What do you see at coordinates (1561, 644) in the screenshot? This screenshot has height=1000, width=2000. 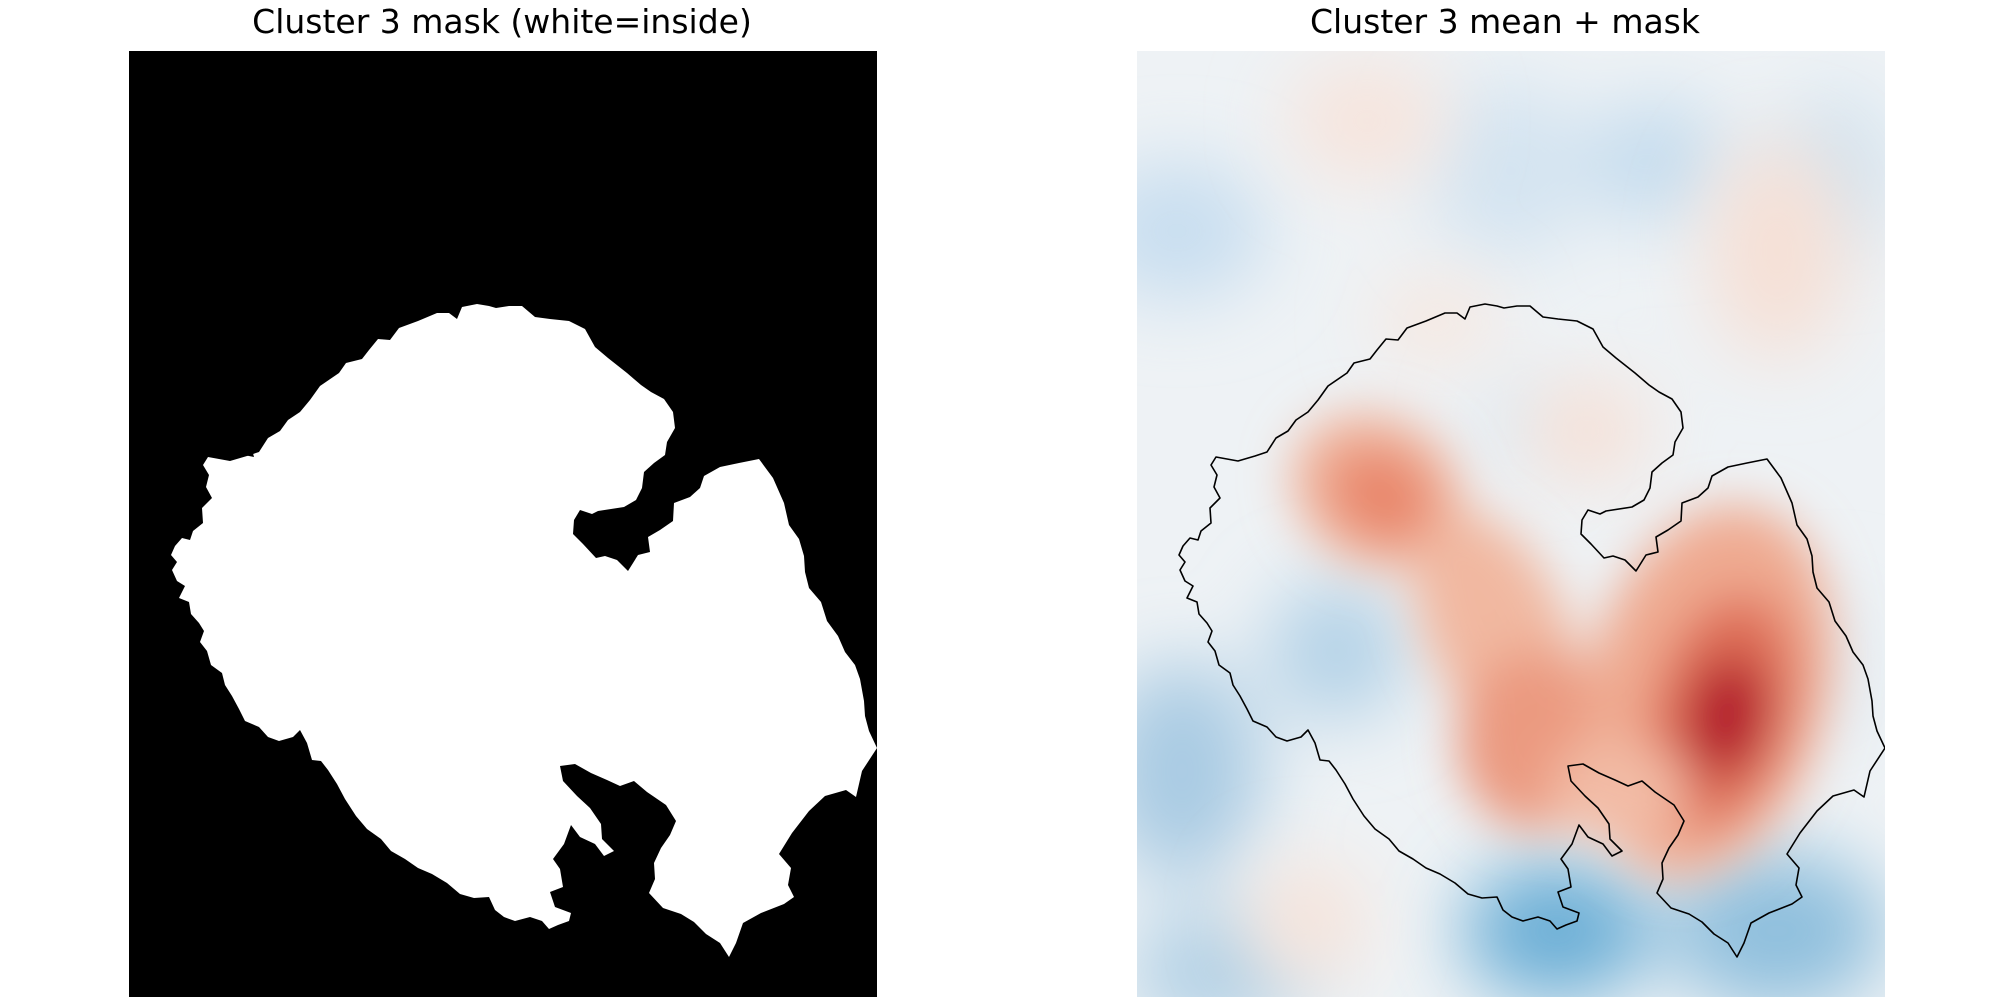 I see `red-anomalies` at bounding box center [1561, 644].